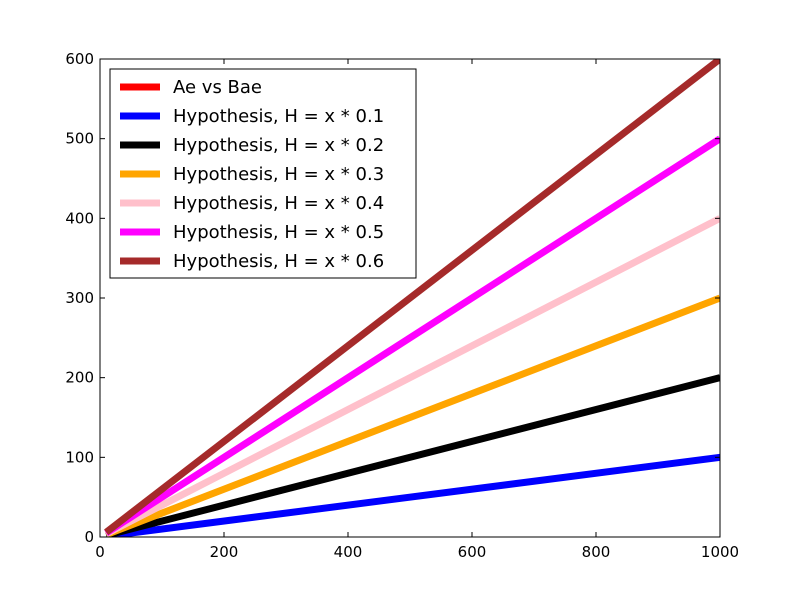 The height and width of the screenshot is (597, 800). Describe the element at coordinates (79, 59) in the screenshot. I see `y-tick-label: 600` at that location.